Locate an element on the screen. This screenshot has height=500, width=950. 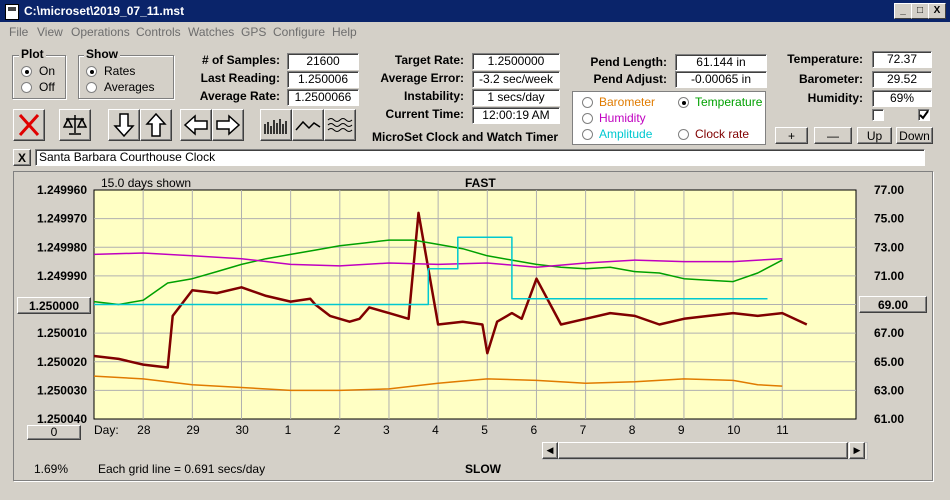
arrow-up-icon is located at coordinates (156, 124).